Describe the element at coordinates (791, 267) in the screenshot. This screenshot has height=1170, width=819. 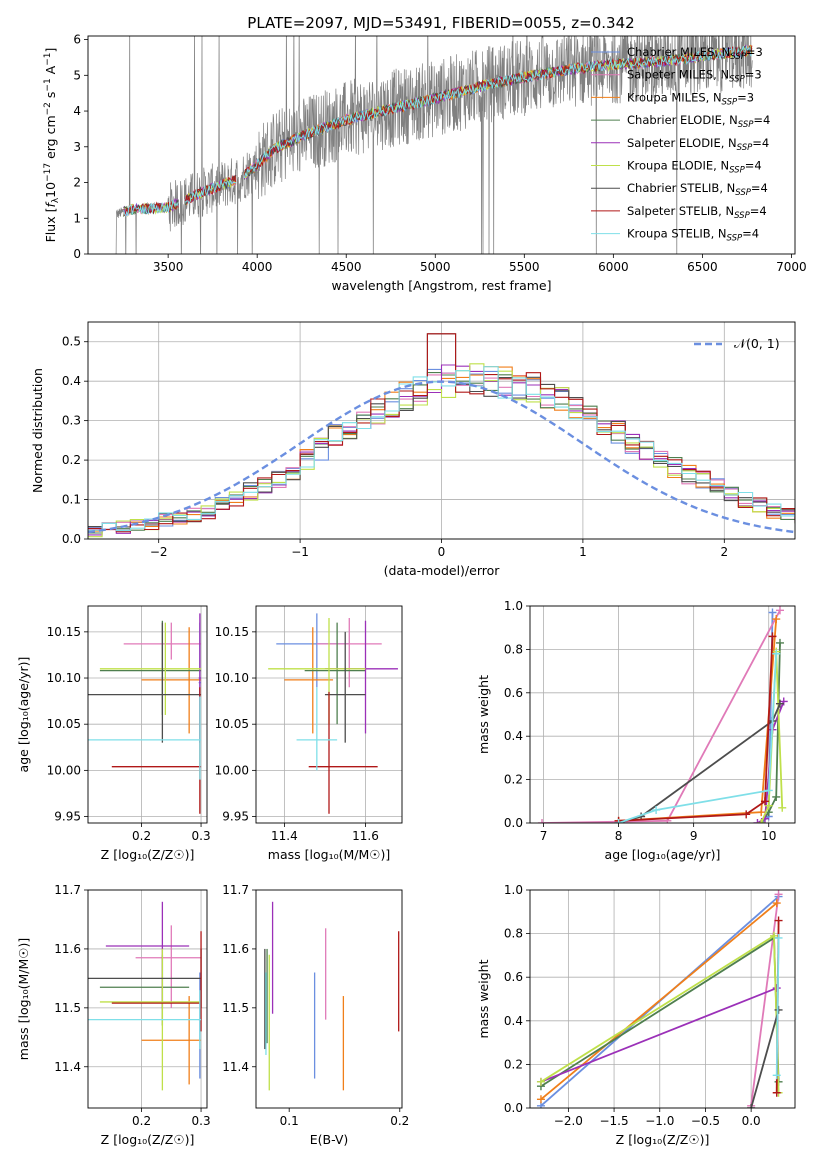
I see `x-tick-label: 7000` at that location.